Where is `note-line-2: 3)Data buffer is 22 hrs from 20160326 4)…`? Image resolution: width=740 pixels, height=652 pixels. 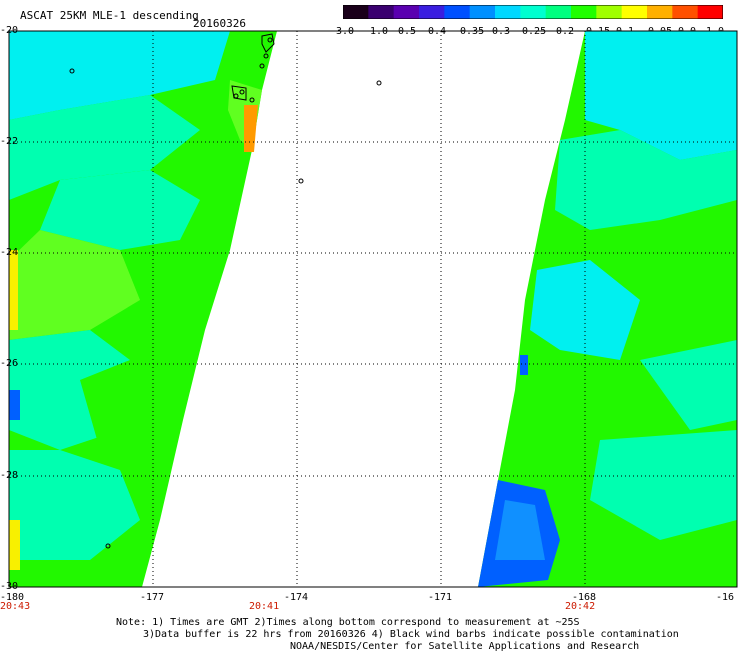 note-line-2: 3)Data buffer is 22 hrs from 20160326 4)… is located at coordinates (411, 634).